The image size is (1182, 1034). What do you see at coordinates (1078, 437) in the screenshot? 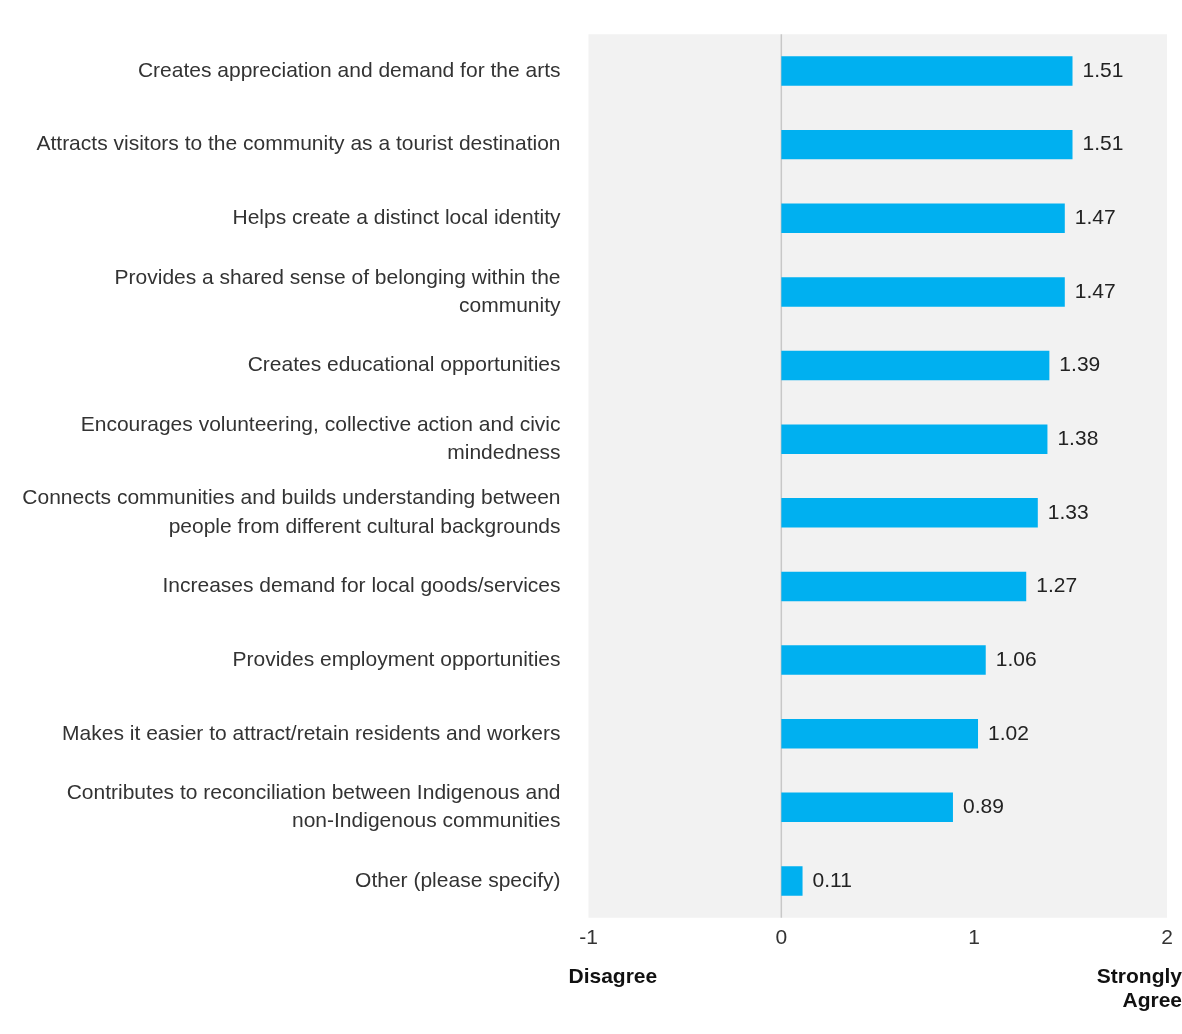
I see `data-label: 1.38` at bounding box center [1078, 437].